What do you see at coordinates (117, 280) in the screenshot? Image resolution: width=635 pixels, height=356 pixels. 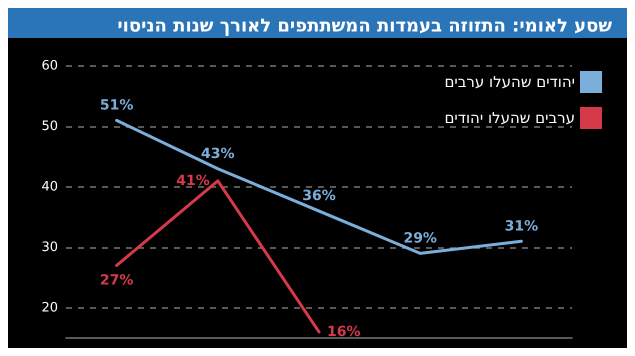 I see `data-label: 27%` at bounding box center [117, 280].